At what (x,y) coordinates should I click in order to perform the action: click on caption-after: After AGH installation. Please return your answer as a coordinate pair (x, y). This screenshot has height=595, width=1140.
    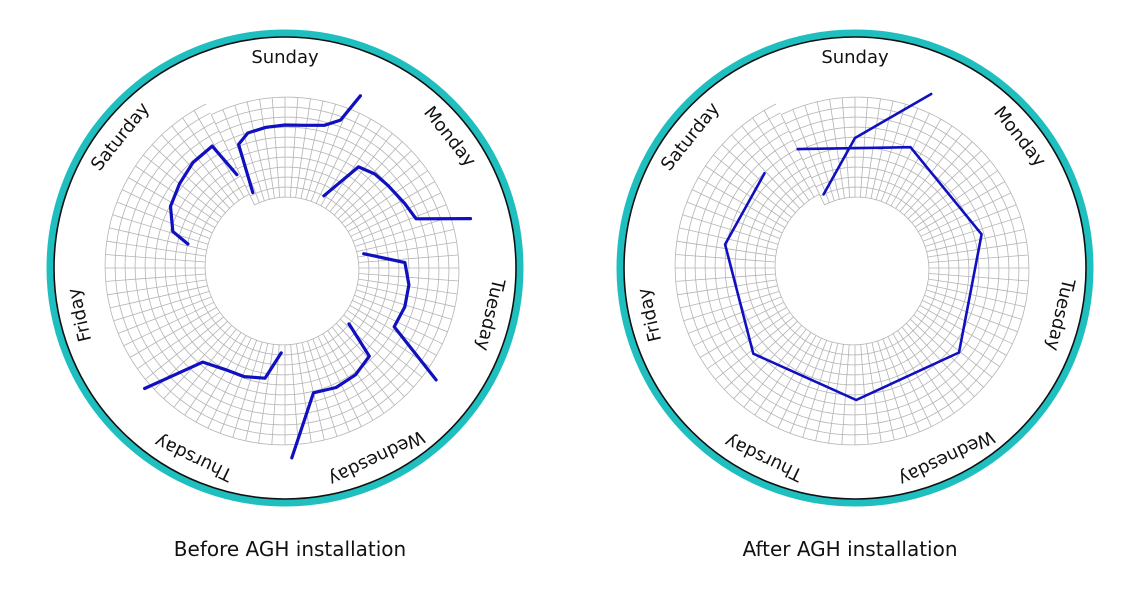
    Looking at the image, I should click on (850, 549).